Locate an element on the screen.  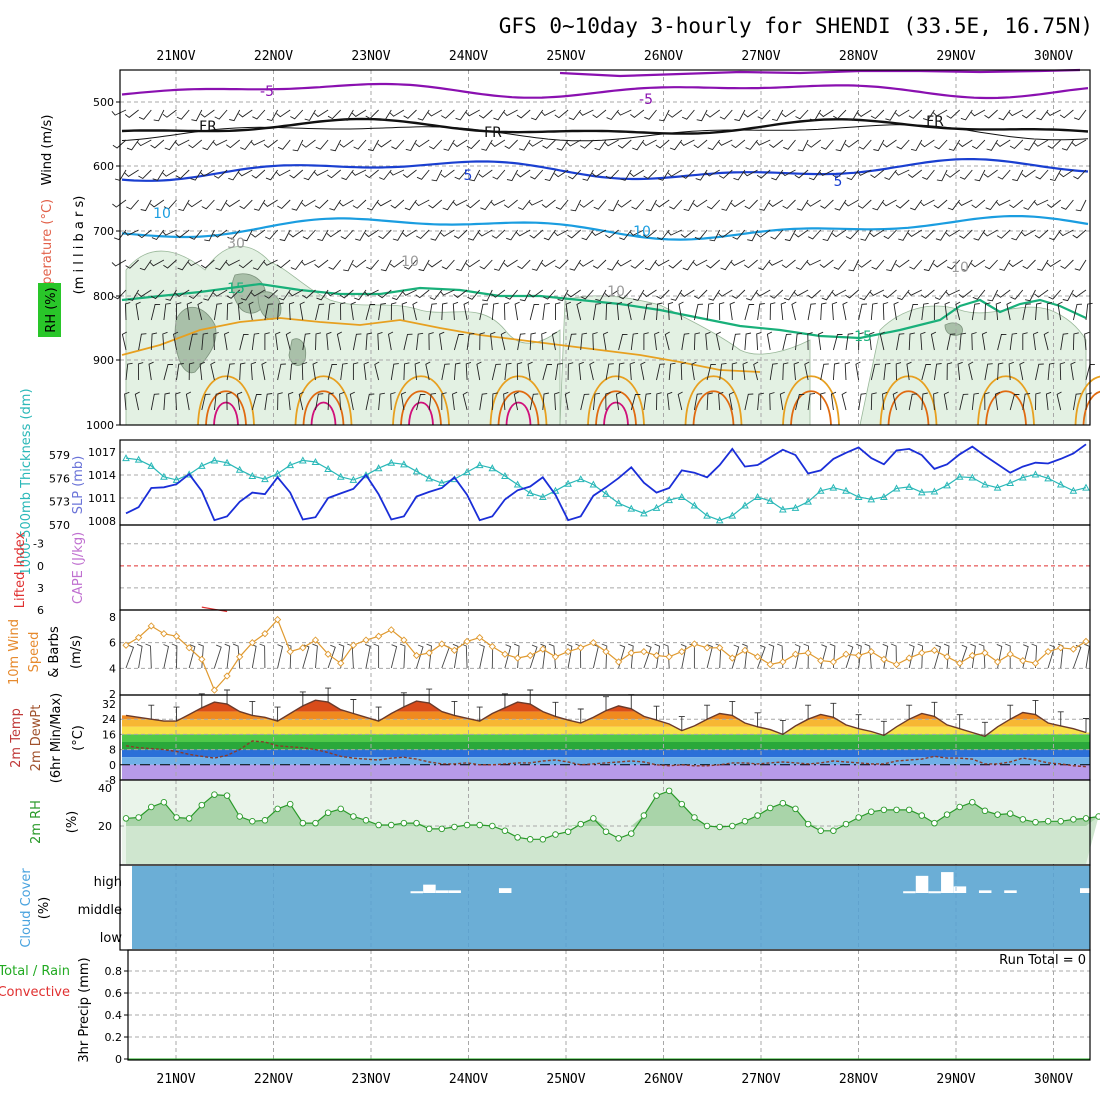
contour-label: 15 is located at coordinates (863, 337).